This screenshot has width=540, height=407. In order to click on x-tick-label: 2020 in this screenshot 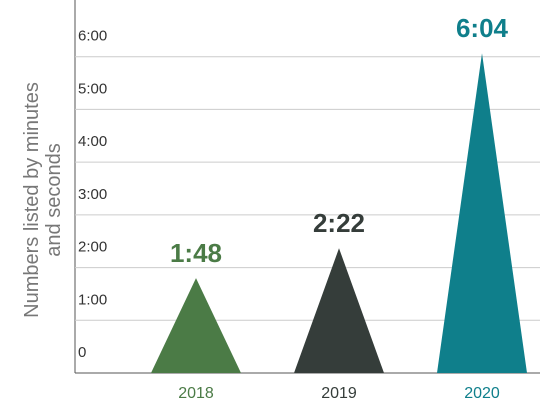, I will do `click(482, 393)`.